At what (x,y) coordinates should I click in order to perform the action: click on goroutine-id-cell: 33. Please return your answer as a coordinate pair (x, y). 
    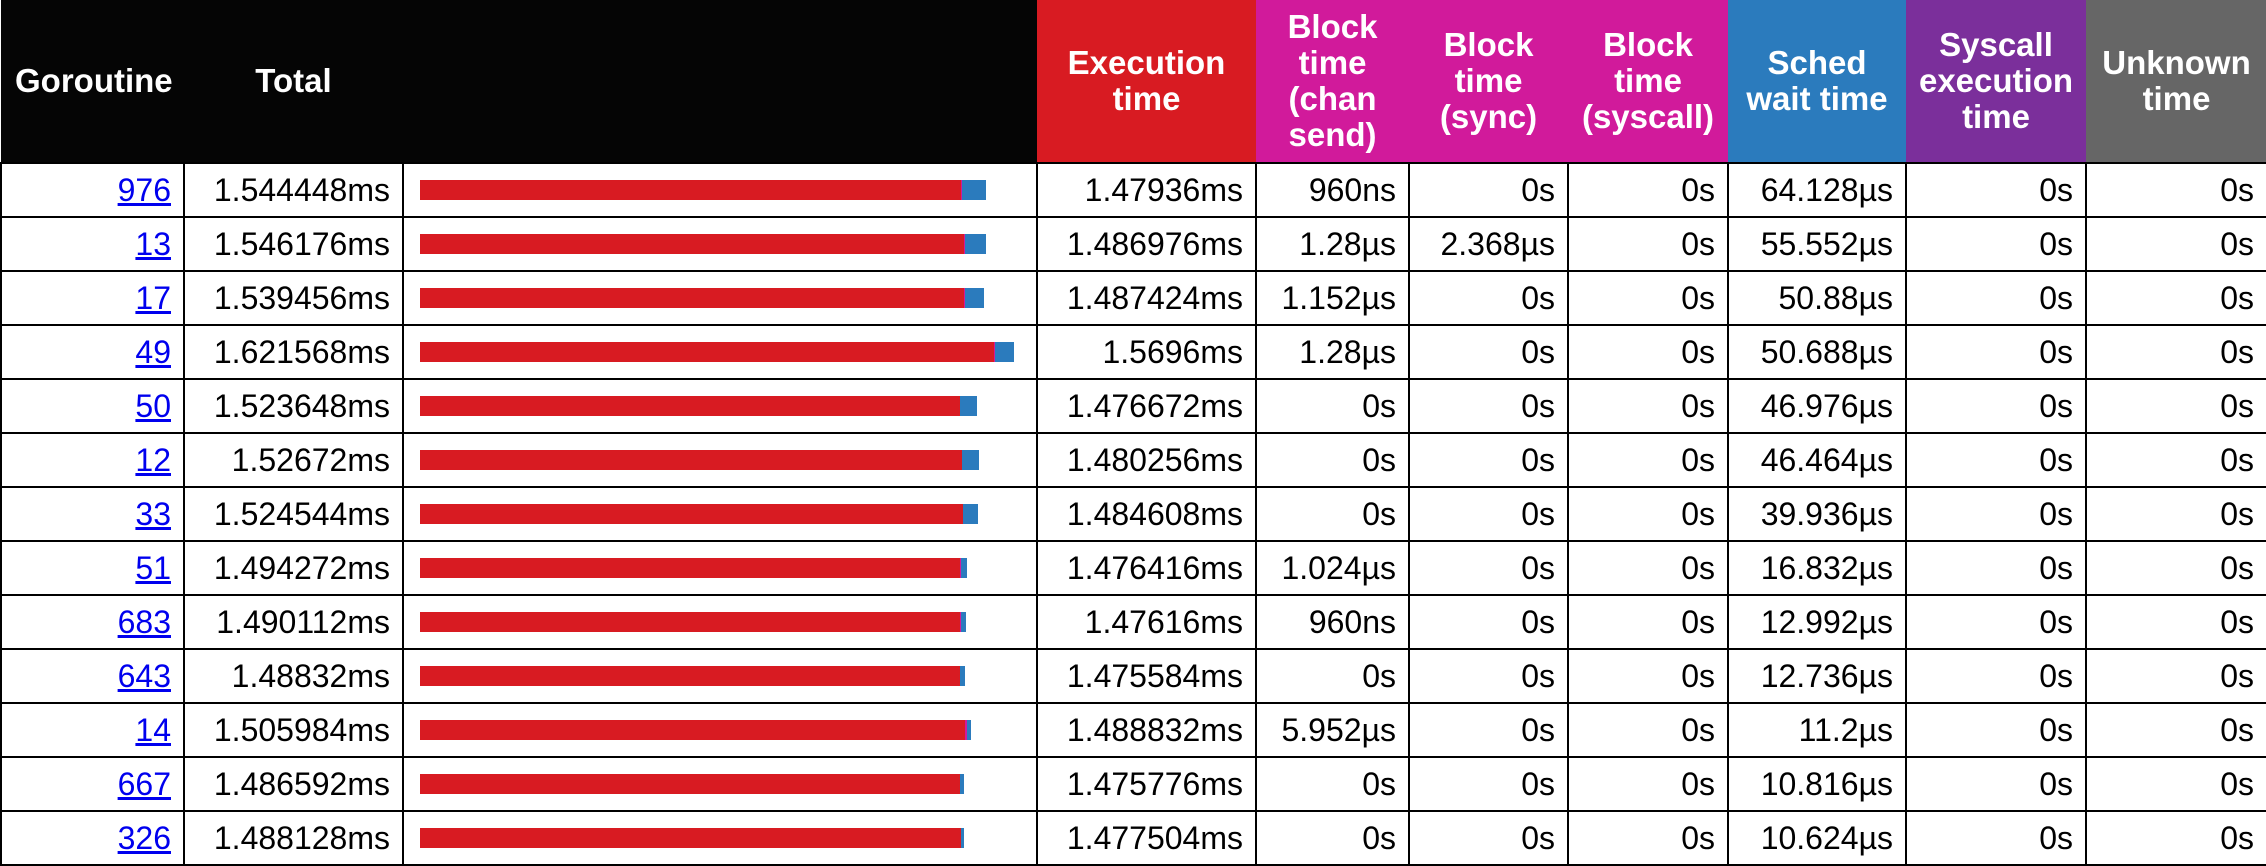
    Looking at the image, I should click on (92, 514).